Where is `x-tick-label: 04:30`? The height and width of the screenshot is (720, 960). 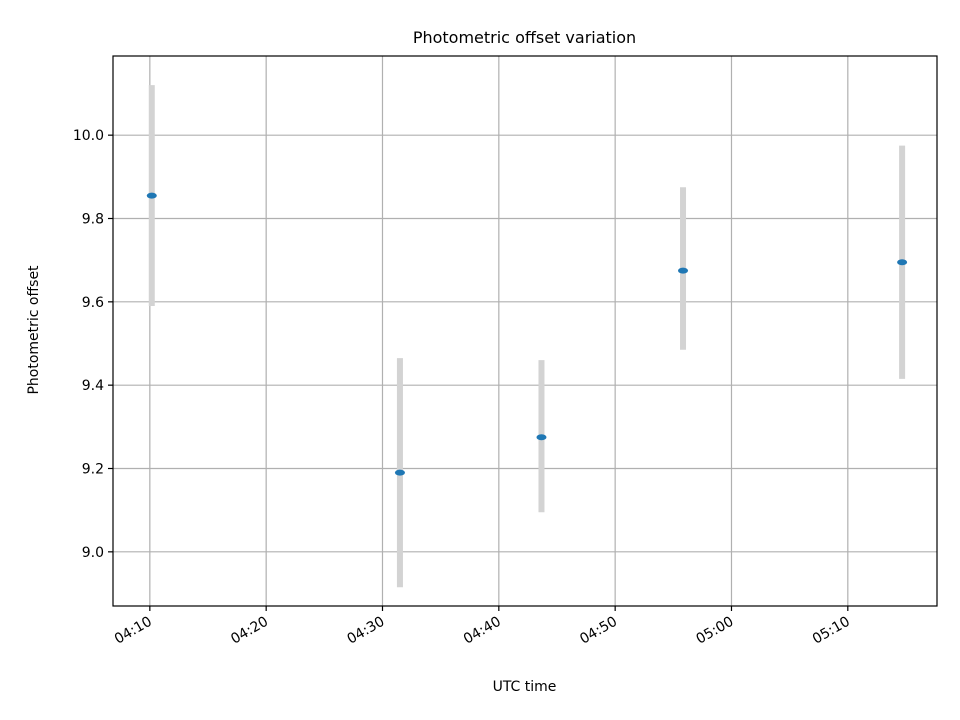 x-tick-label: 04:30 is located at coordinates (366, 631).